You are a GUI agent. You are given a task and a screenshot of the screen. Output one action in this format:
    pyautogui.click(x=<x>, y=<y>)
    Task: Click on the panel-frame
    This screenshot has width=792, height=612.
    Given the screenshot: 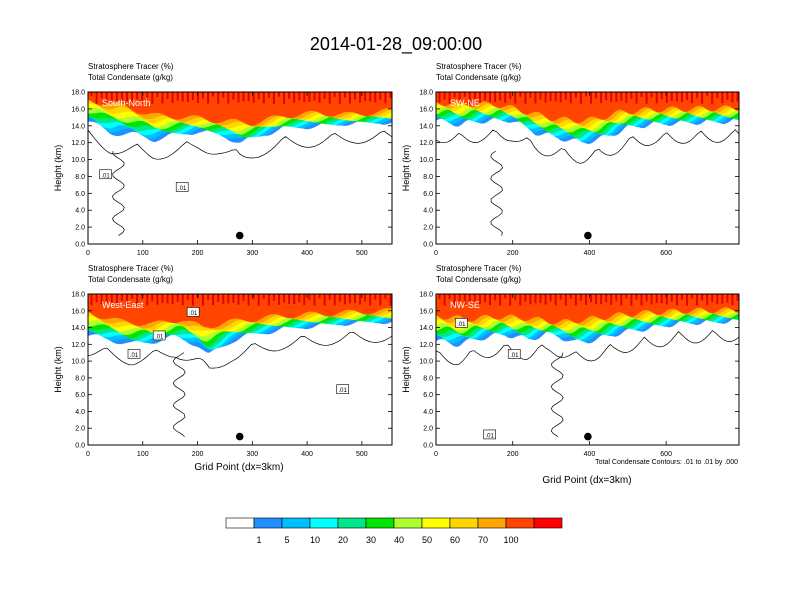 What is the action you would take?
    pyautogui.click(x=587, y=369)
    